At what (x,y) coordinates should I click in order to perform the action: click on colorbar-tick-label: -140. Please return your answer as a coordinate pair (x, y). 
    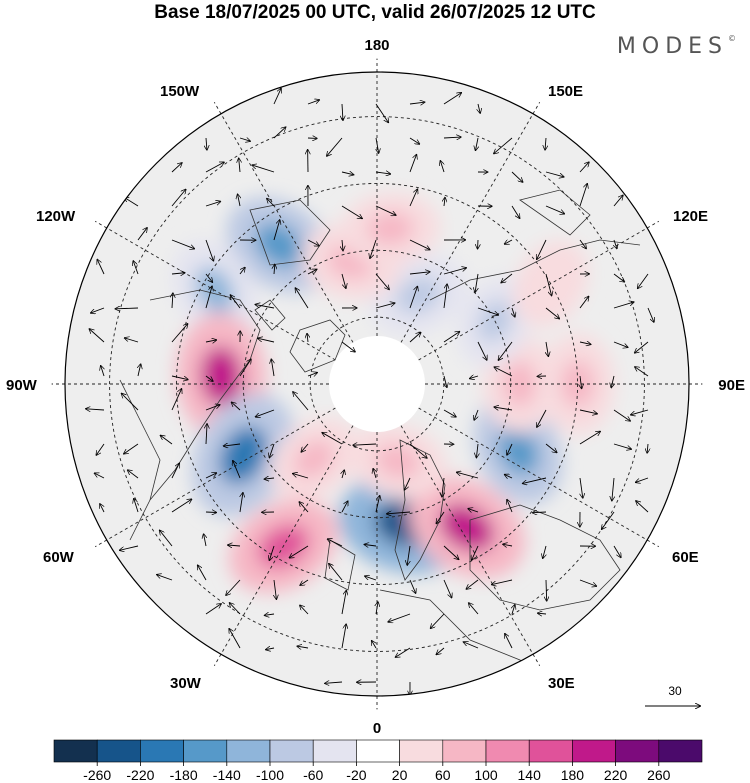
    Looking at the image, I should click on (227, 775).